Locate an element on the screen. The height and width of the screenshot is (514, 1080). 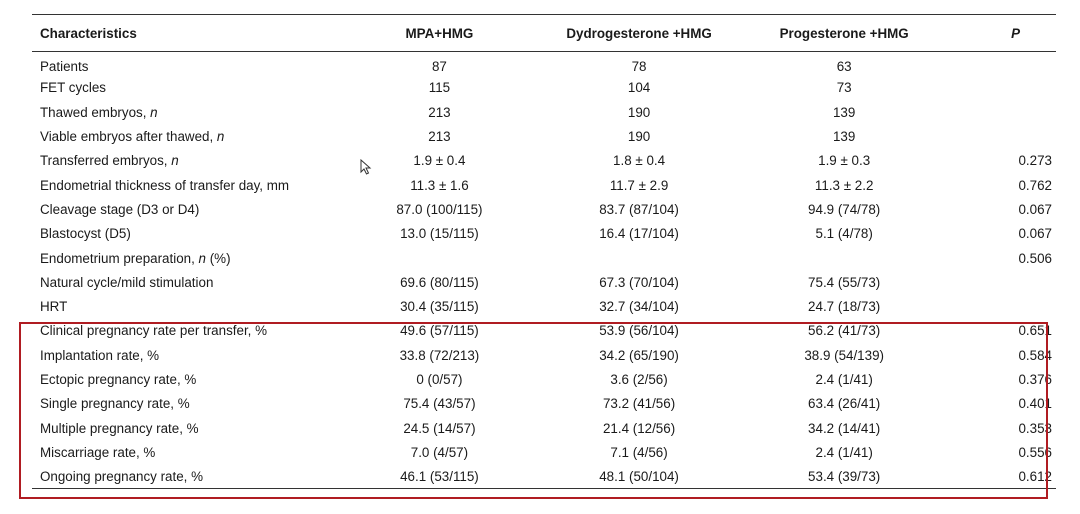
cell-progesterone-hmg: 63.4 (26/41) is located at coordinates (844, 404).